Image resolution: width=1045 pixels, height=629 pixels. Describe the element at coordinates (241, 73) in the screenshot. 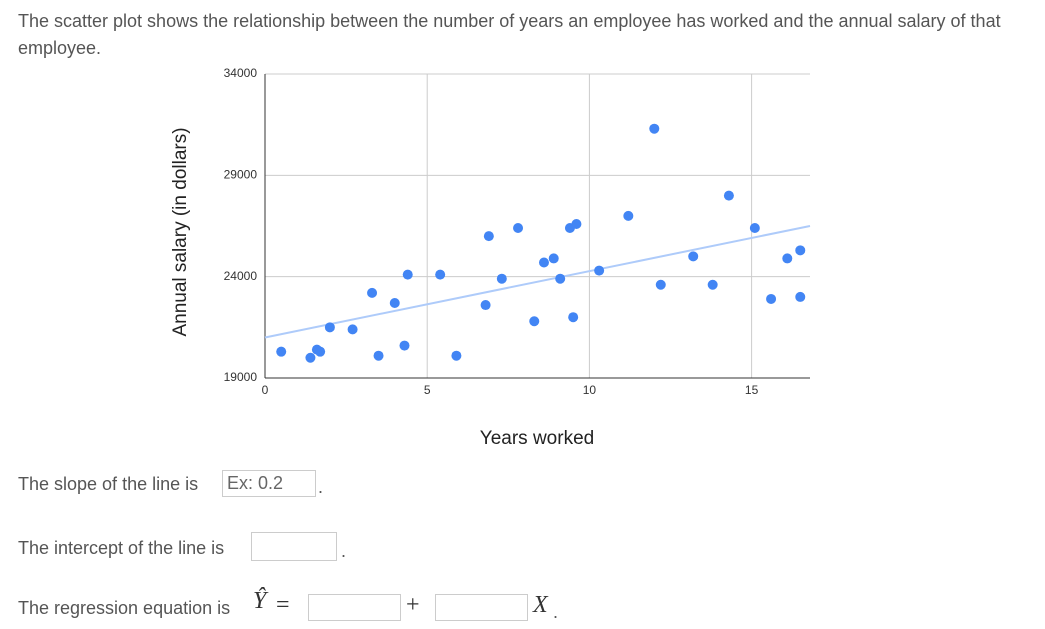

I see `y-tick-label: 34000` at that location.